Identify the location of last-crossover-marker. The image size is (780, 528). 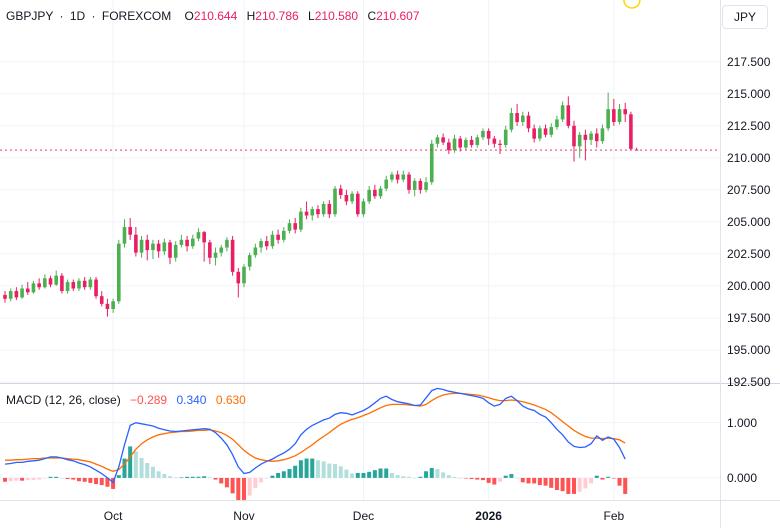
(632, 4).